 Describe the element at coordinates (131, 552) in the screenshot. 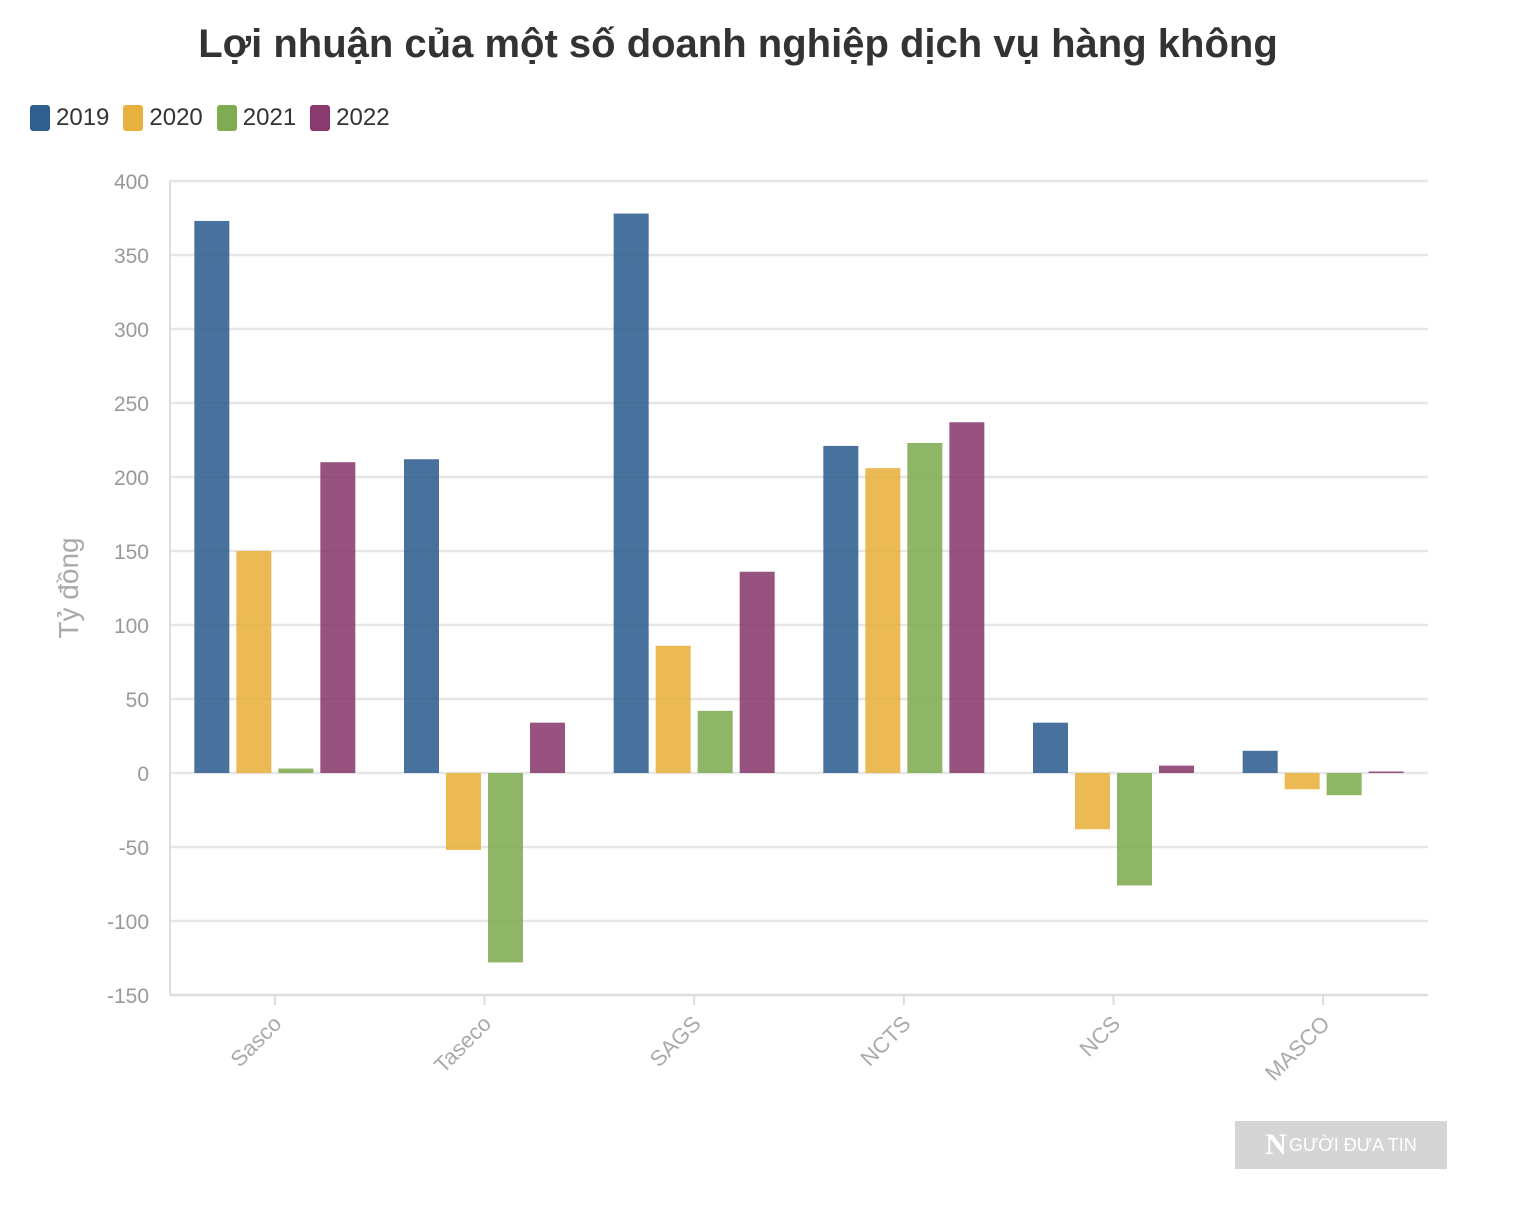

I see `y-tick-label: 150` at that location.